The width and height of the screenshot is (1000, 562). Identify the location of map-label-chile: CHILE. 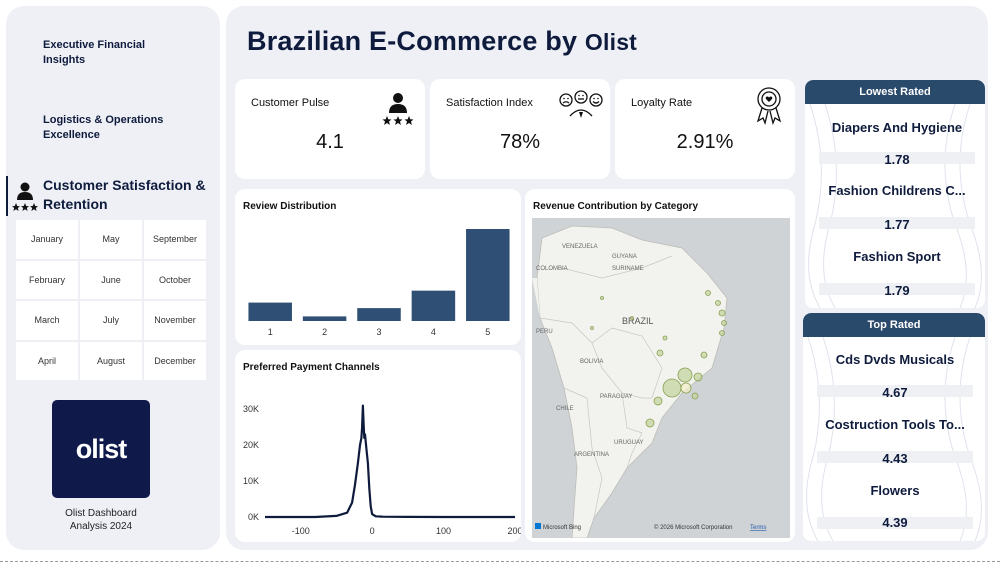
(565, 409).